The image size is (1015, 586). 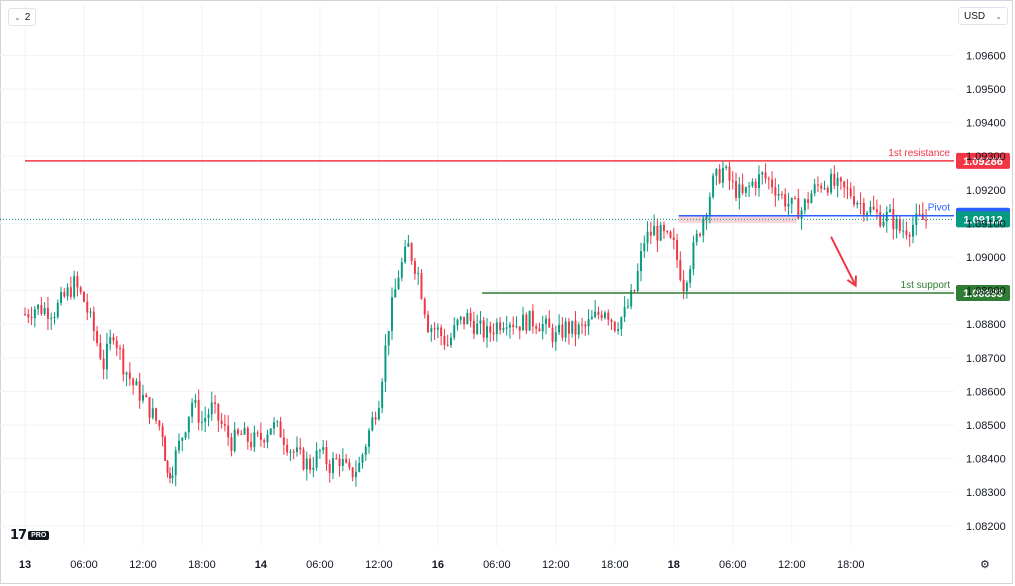 I want to click on tradingview-logo: 17 PRO, so click(x=30, y=535).